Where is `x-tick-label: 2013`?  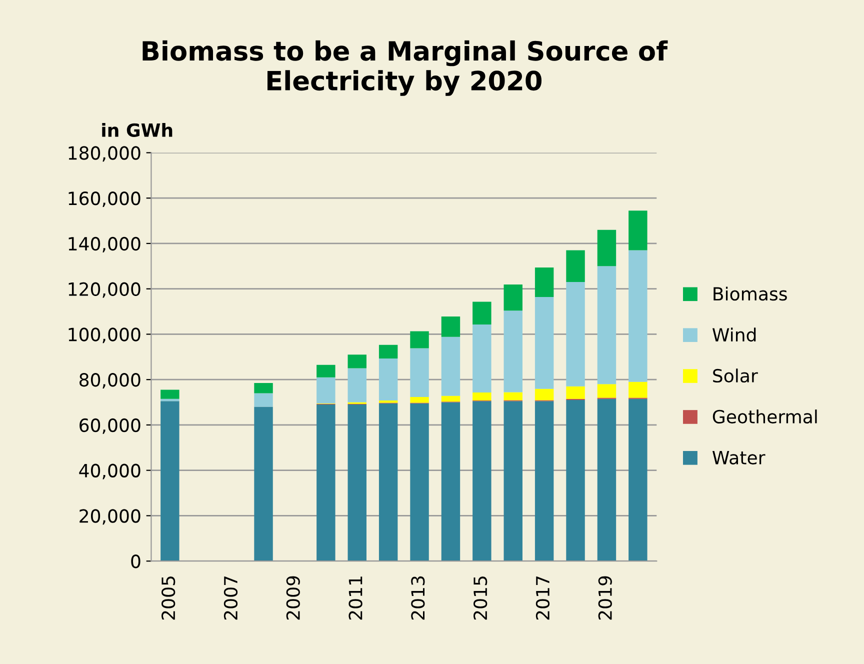
x-tick-label: 2013 is located at coordinates (418, 598).